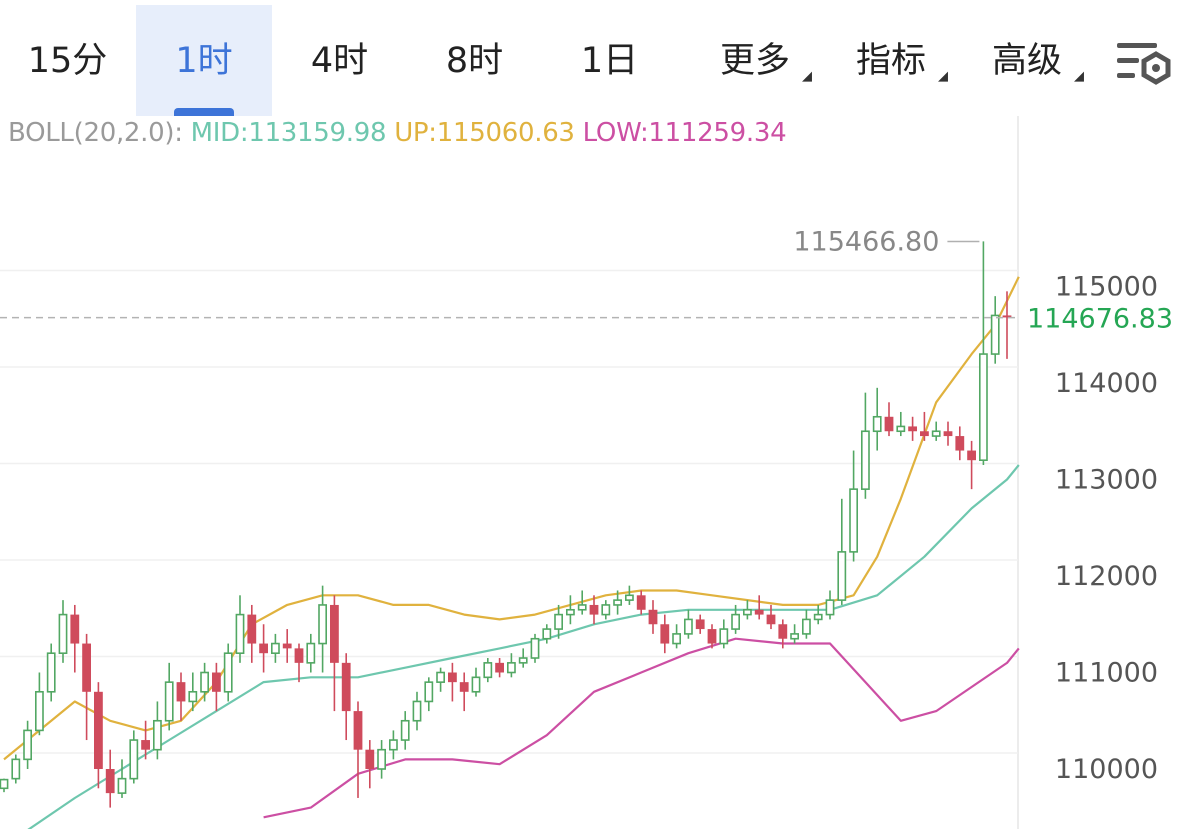 Image resolution: width=1200 pixels, height=829 pixels. I want to click on y-tick-label: 111000, so click(1106, 673).